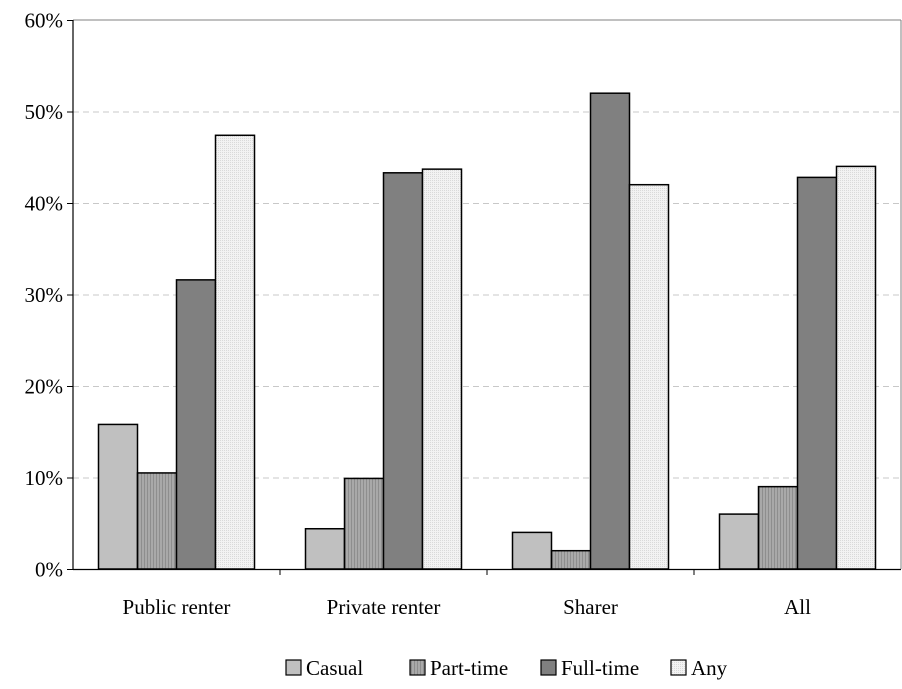 The image size is (902, 689). What do you see at coordinates (600, 668) in the screenshot?
I see `legend-label: Full-time` at bounding box center [600, 668].